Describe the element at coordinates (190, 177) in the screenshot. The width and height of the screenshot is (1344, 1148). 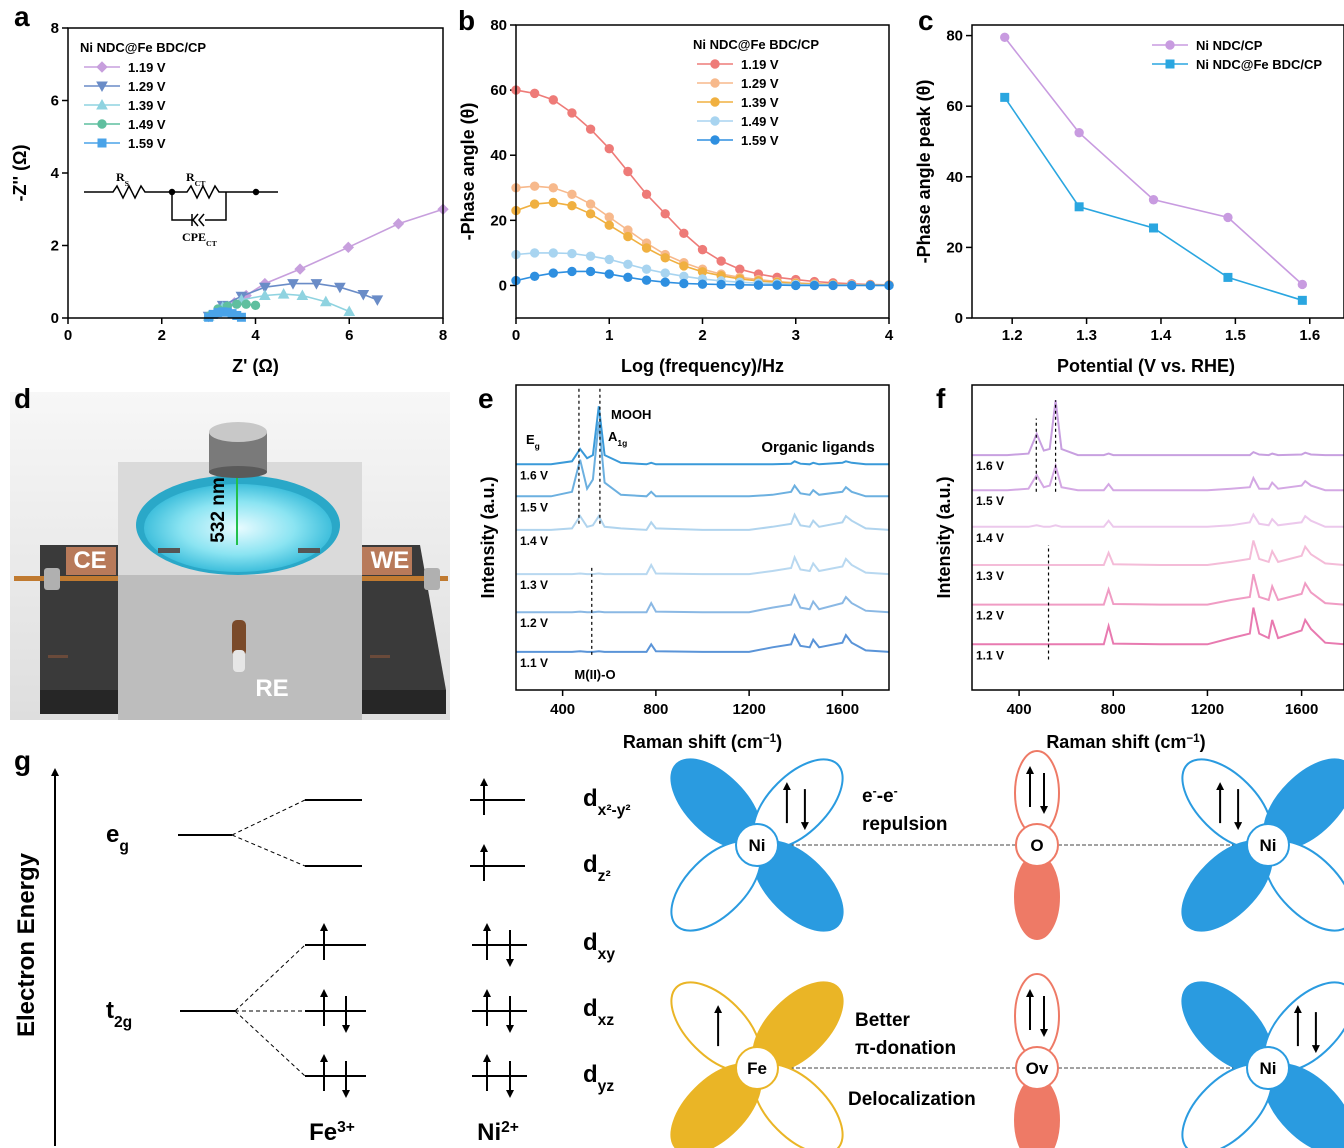
I see `text-part: R` at that location.